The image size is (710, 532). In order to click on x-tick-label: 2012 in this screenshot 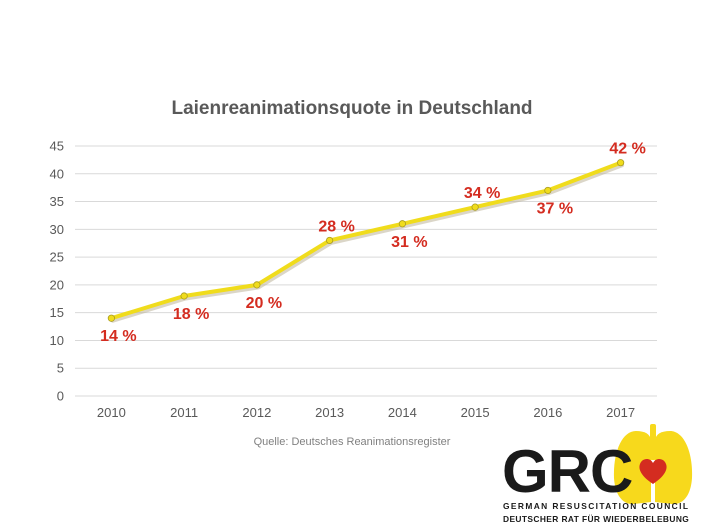, I will do `click(256, 412)`.